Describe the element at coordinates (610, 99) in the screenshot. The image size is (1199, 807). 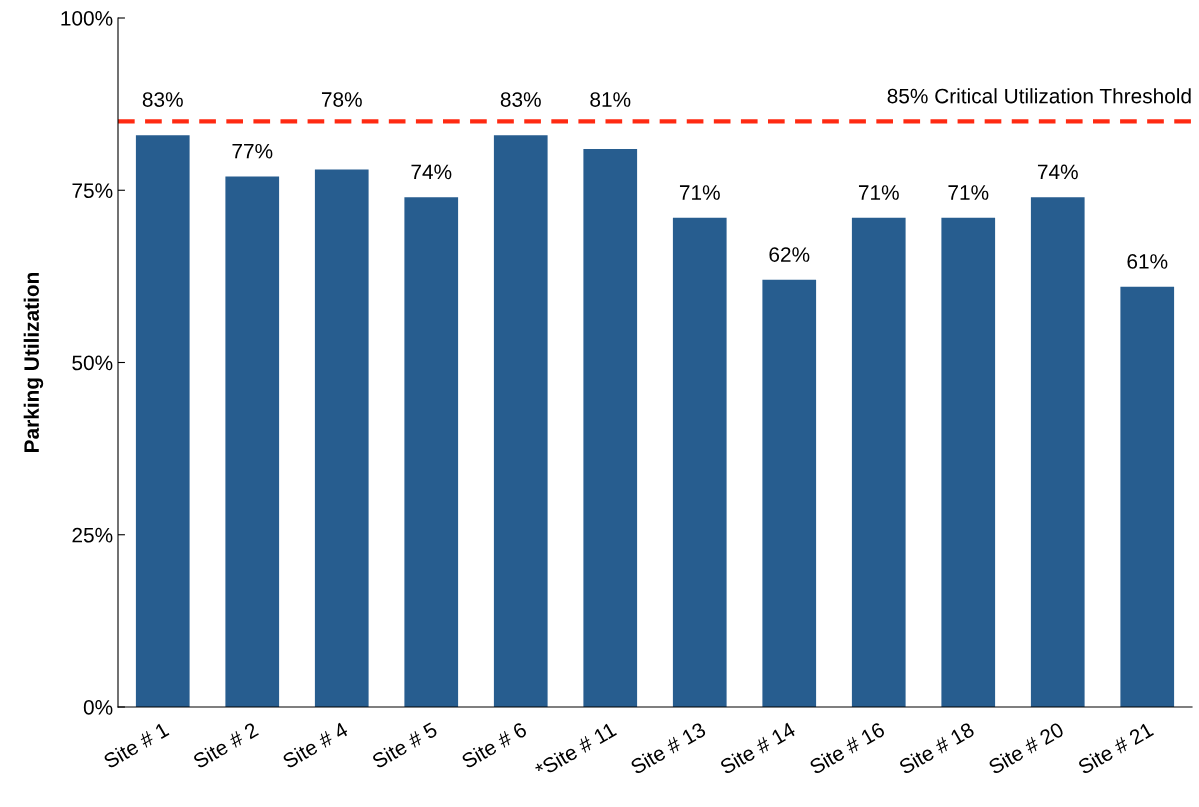
I see `data-label: 81%` at that location.